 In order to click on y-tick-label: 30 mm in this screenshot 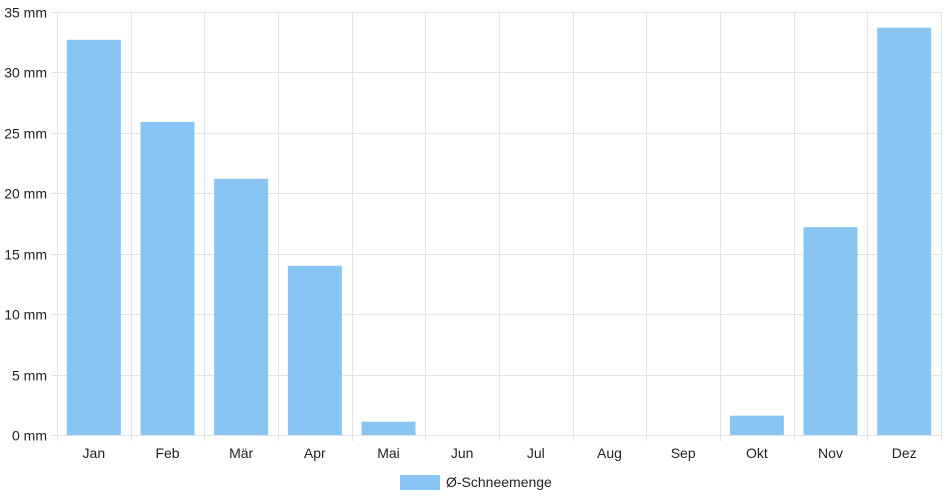, I will do `click(25, 73)`.